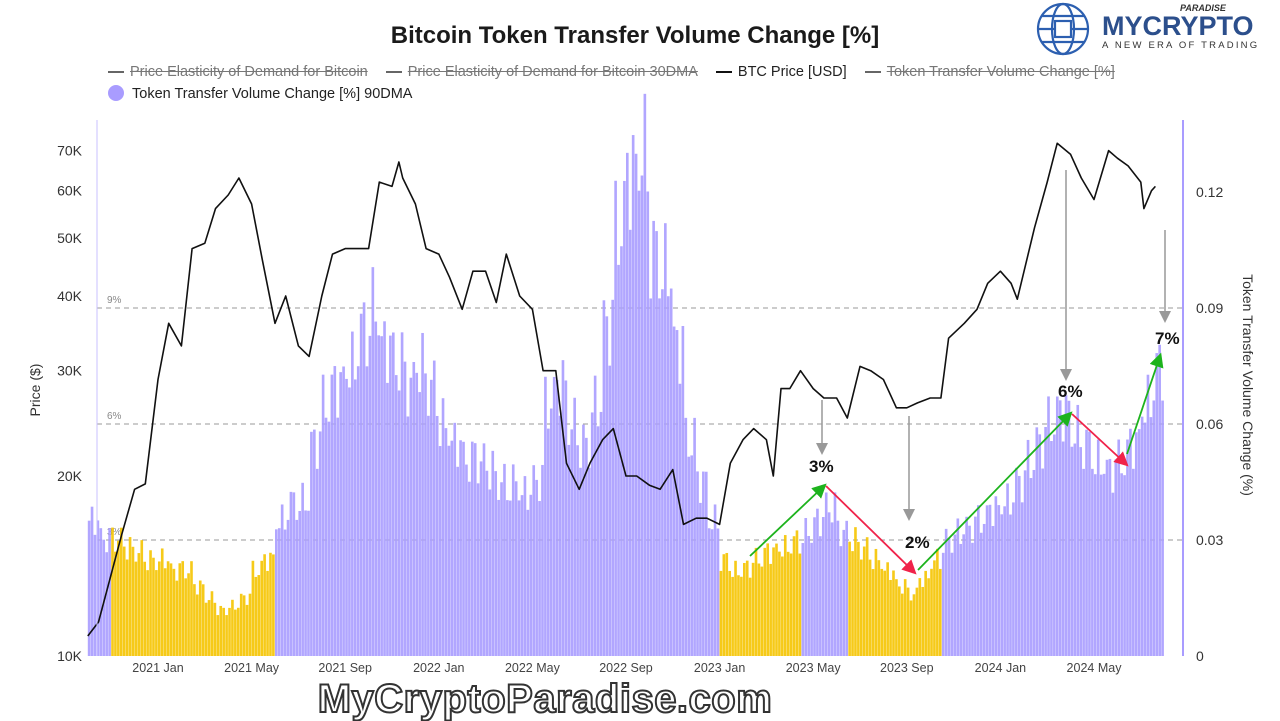 The width and height of the screenshot is (1280, 721). Describe the element at coordinates (1178, 26) in the screenshot. I see `svg-text: MYCRYPTO` at that location.